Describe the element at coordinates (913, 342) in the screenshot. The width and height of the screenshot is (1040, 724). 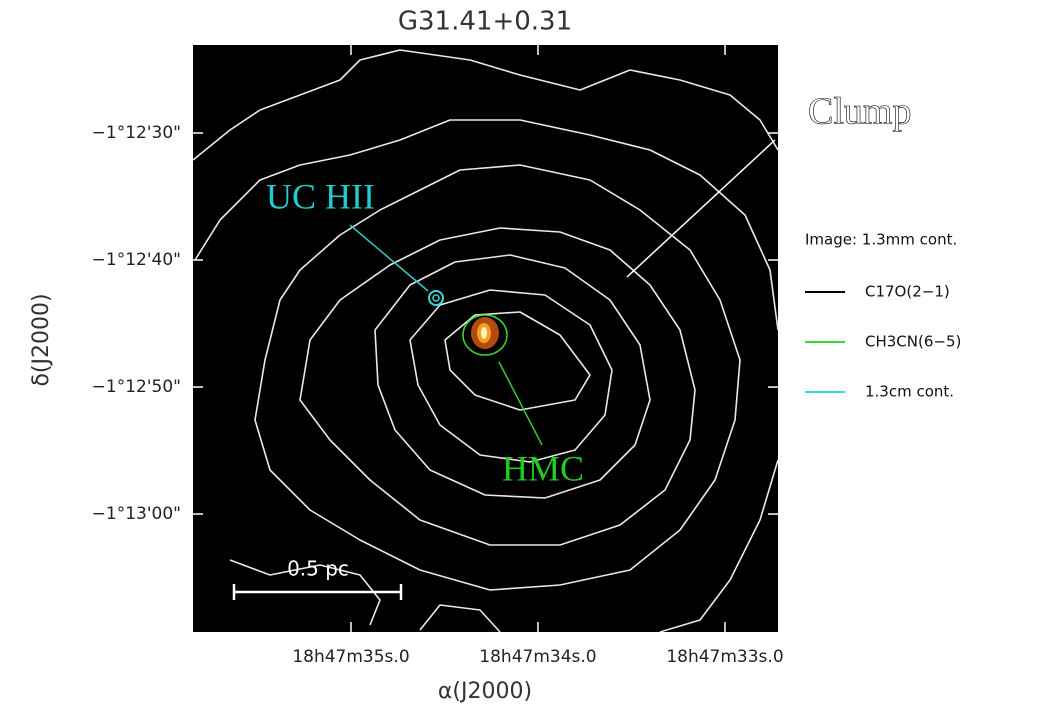
I see `legend-label: CH3CN(6−5)` at that location.